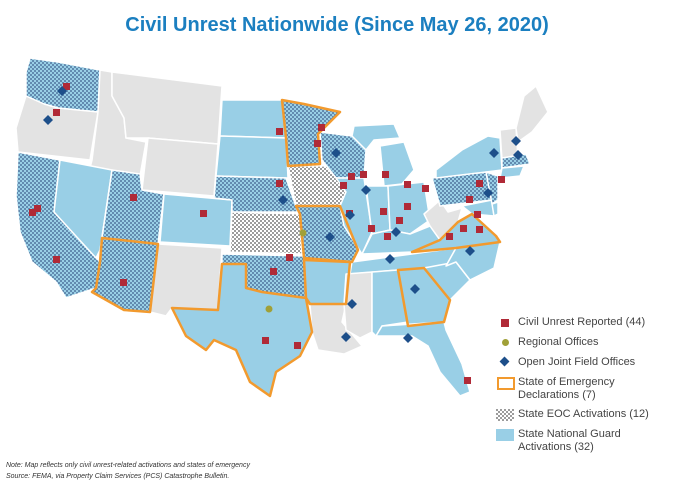 This screenshot has width=674, height=500. I want to click on state-new-york, so click(469, 157).